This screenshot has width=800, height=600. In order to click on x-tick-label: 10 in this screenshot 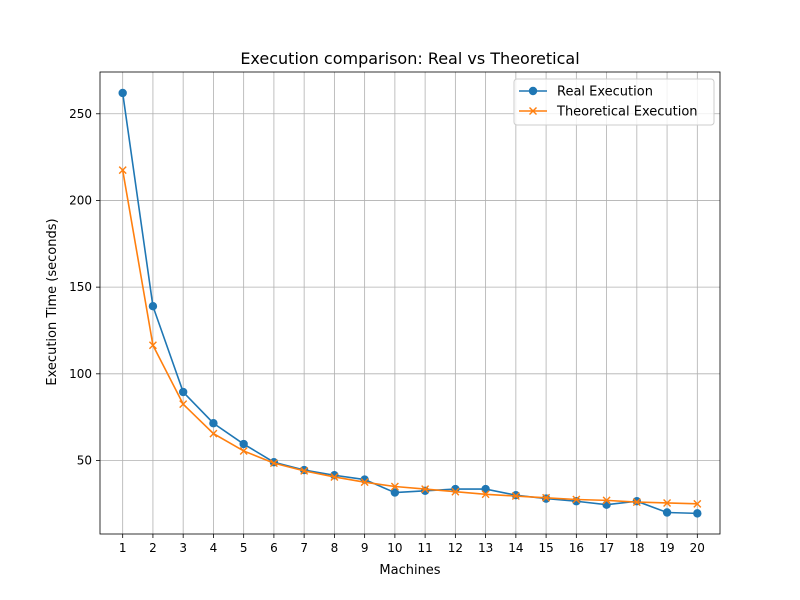, I will do `click(394, 548)`.